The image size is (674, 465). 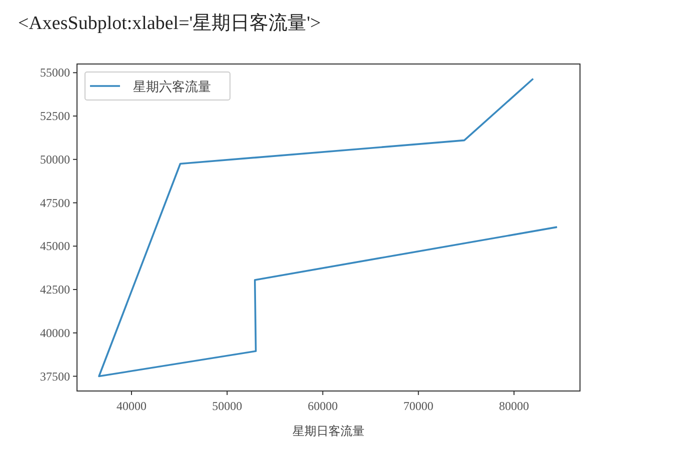 I want to click on x-tick-label: 40000, so click(x=131, y=406).